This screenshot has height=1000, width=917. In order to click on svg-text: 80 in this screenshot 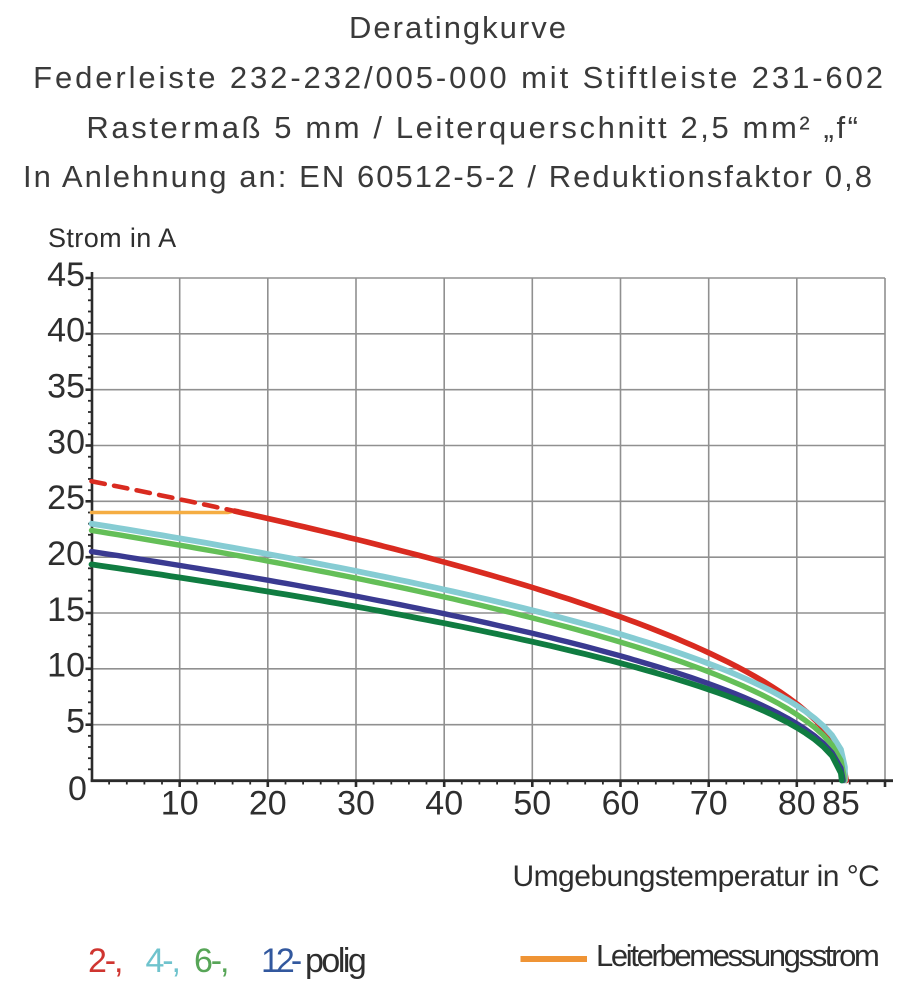, I will do `click(797, 804)`.